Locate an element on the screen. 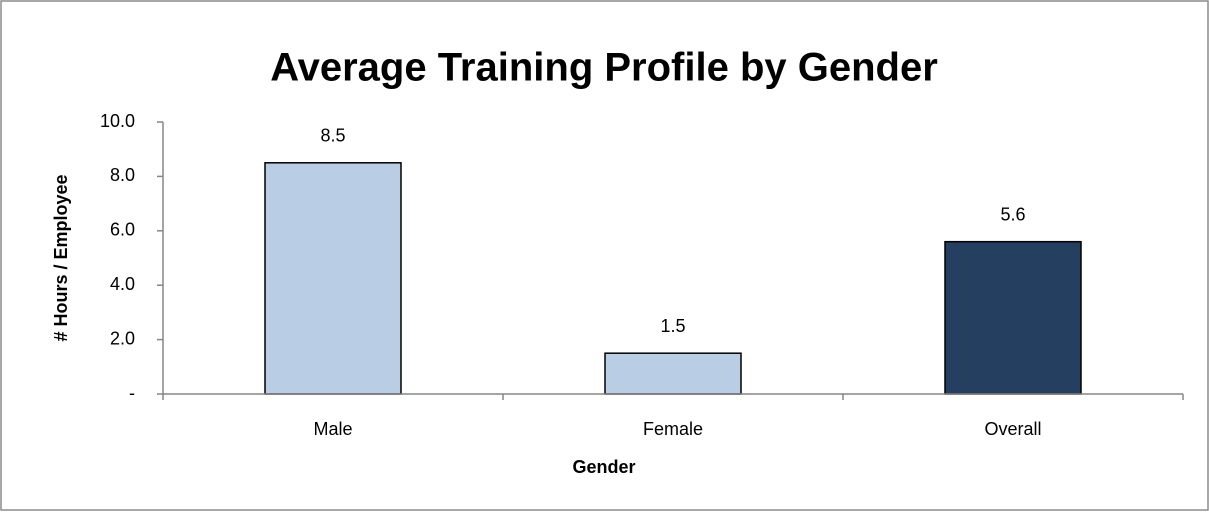  x-tick-label: Overall is located at coordinates (1012, 429).